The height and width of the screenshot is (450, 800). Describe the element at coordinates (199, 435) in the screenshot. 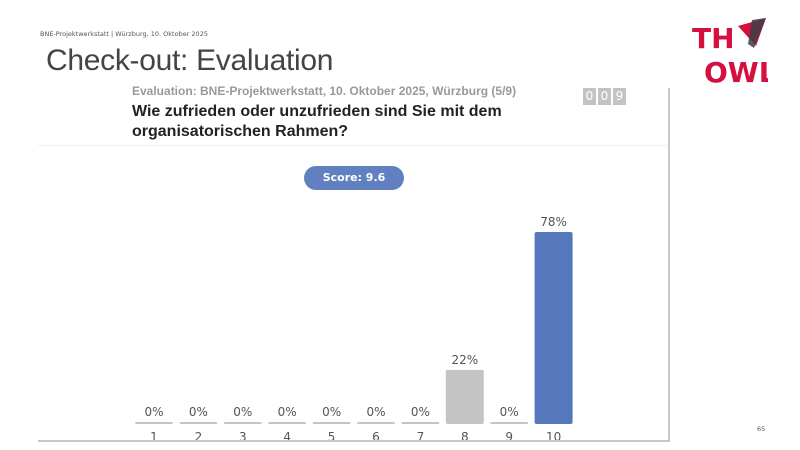

I see `category-label: 2` at that location.